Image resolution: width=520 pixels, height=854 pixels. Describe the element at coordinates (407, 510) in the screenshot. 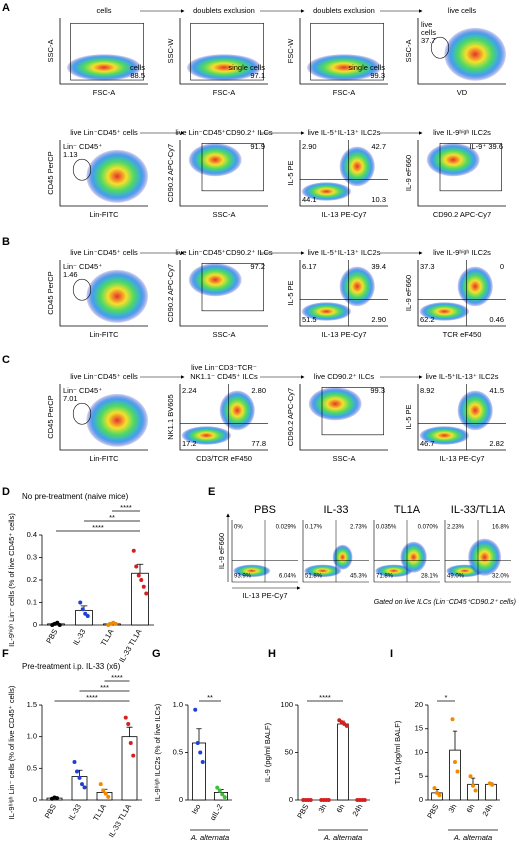

I see `treatment-title: TL1A` at that location.